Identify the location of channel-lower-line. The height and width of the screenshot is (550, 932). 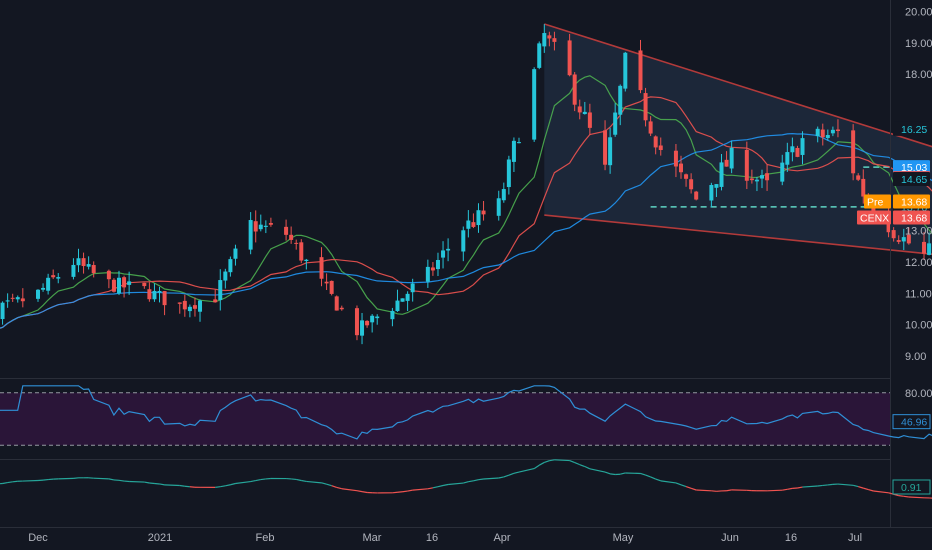
(738, 237).